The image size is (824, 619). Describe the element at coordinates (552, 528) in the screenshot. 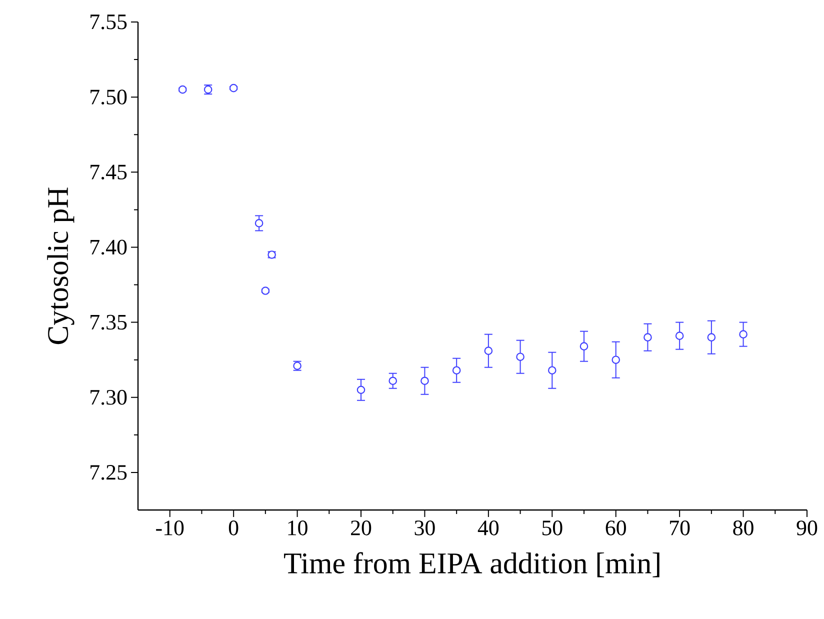

I see `x-tick-label: 50` at that location.